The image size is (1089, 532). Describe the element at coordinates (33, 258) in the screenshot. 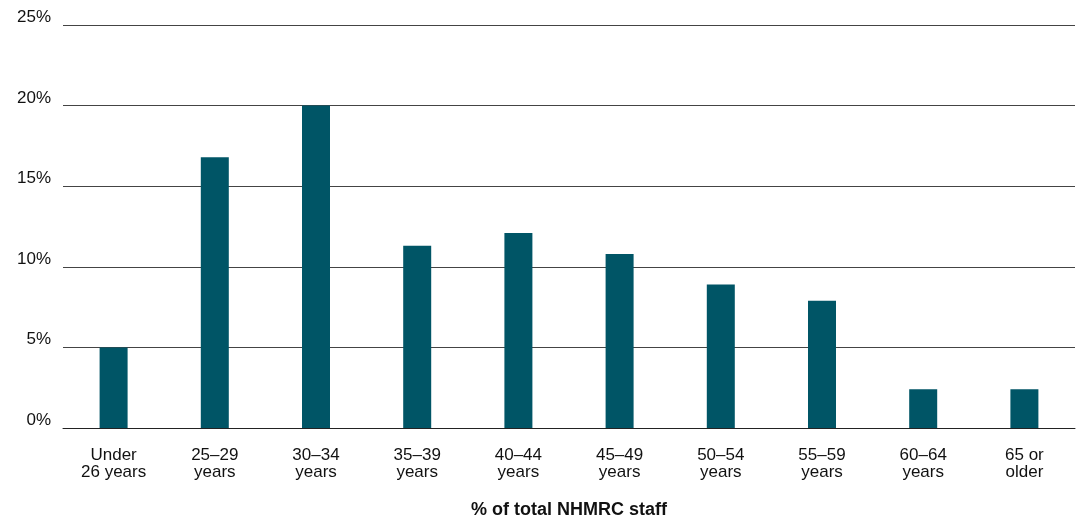

I see `y-tick-label: 10%` at that location.